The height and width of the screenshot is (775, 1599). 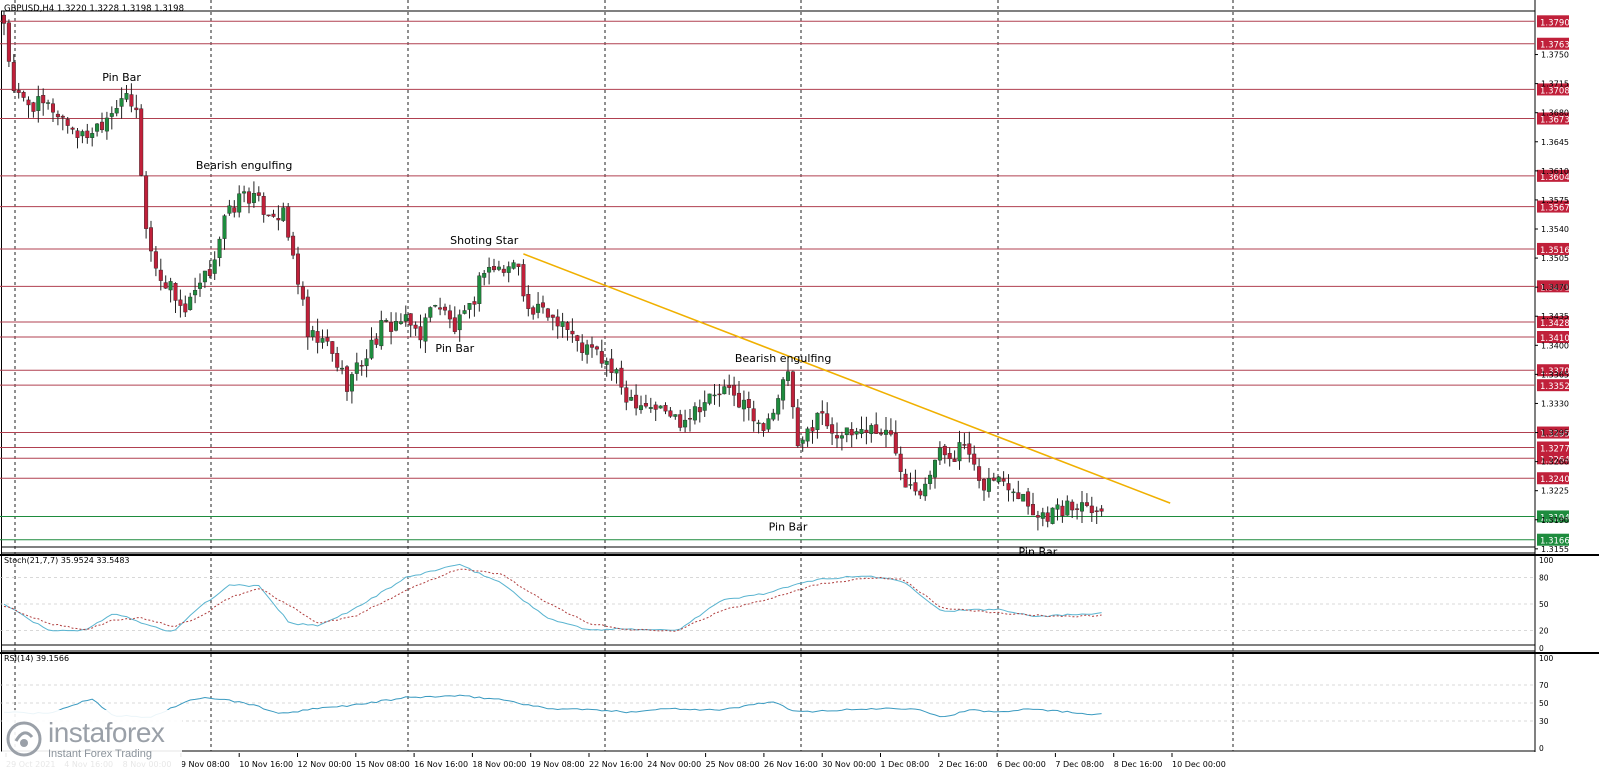 What do you see at coordinates (1555, 55) in the screenshot?
I see `price-tick-label: 1.3750` at bounding box center [1555, 55].